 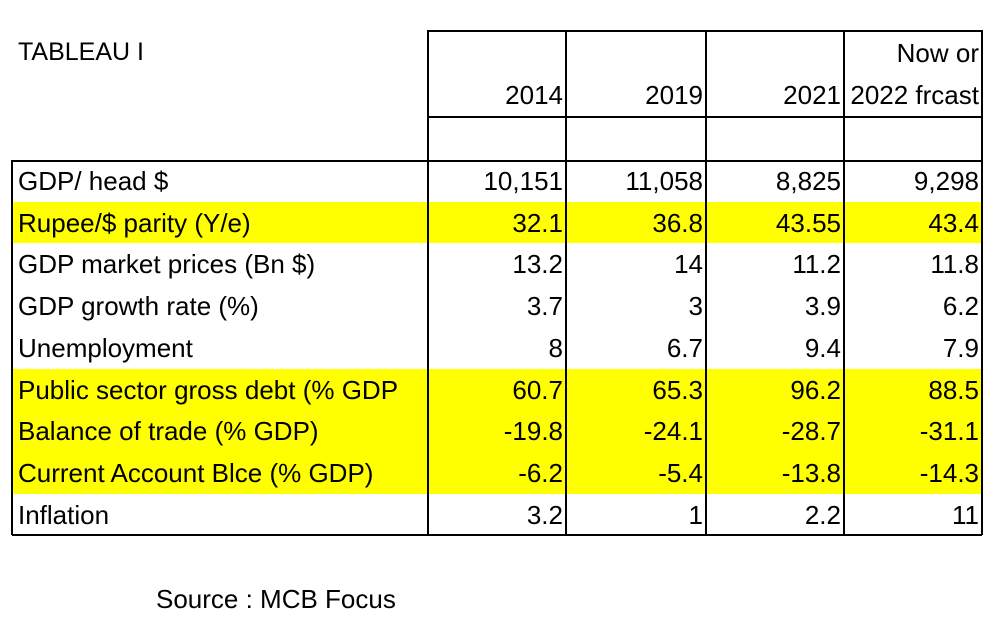 I want to click on row-label: Inflation, so click(x=64, y=514).